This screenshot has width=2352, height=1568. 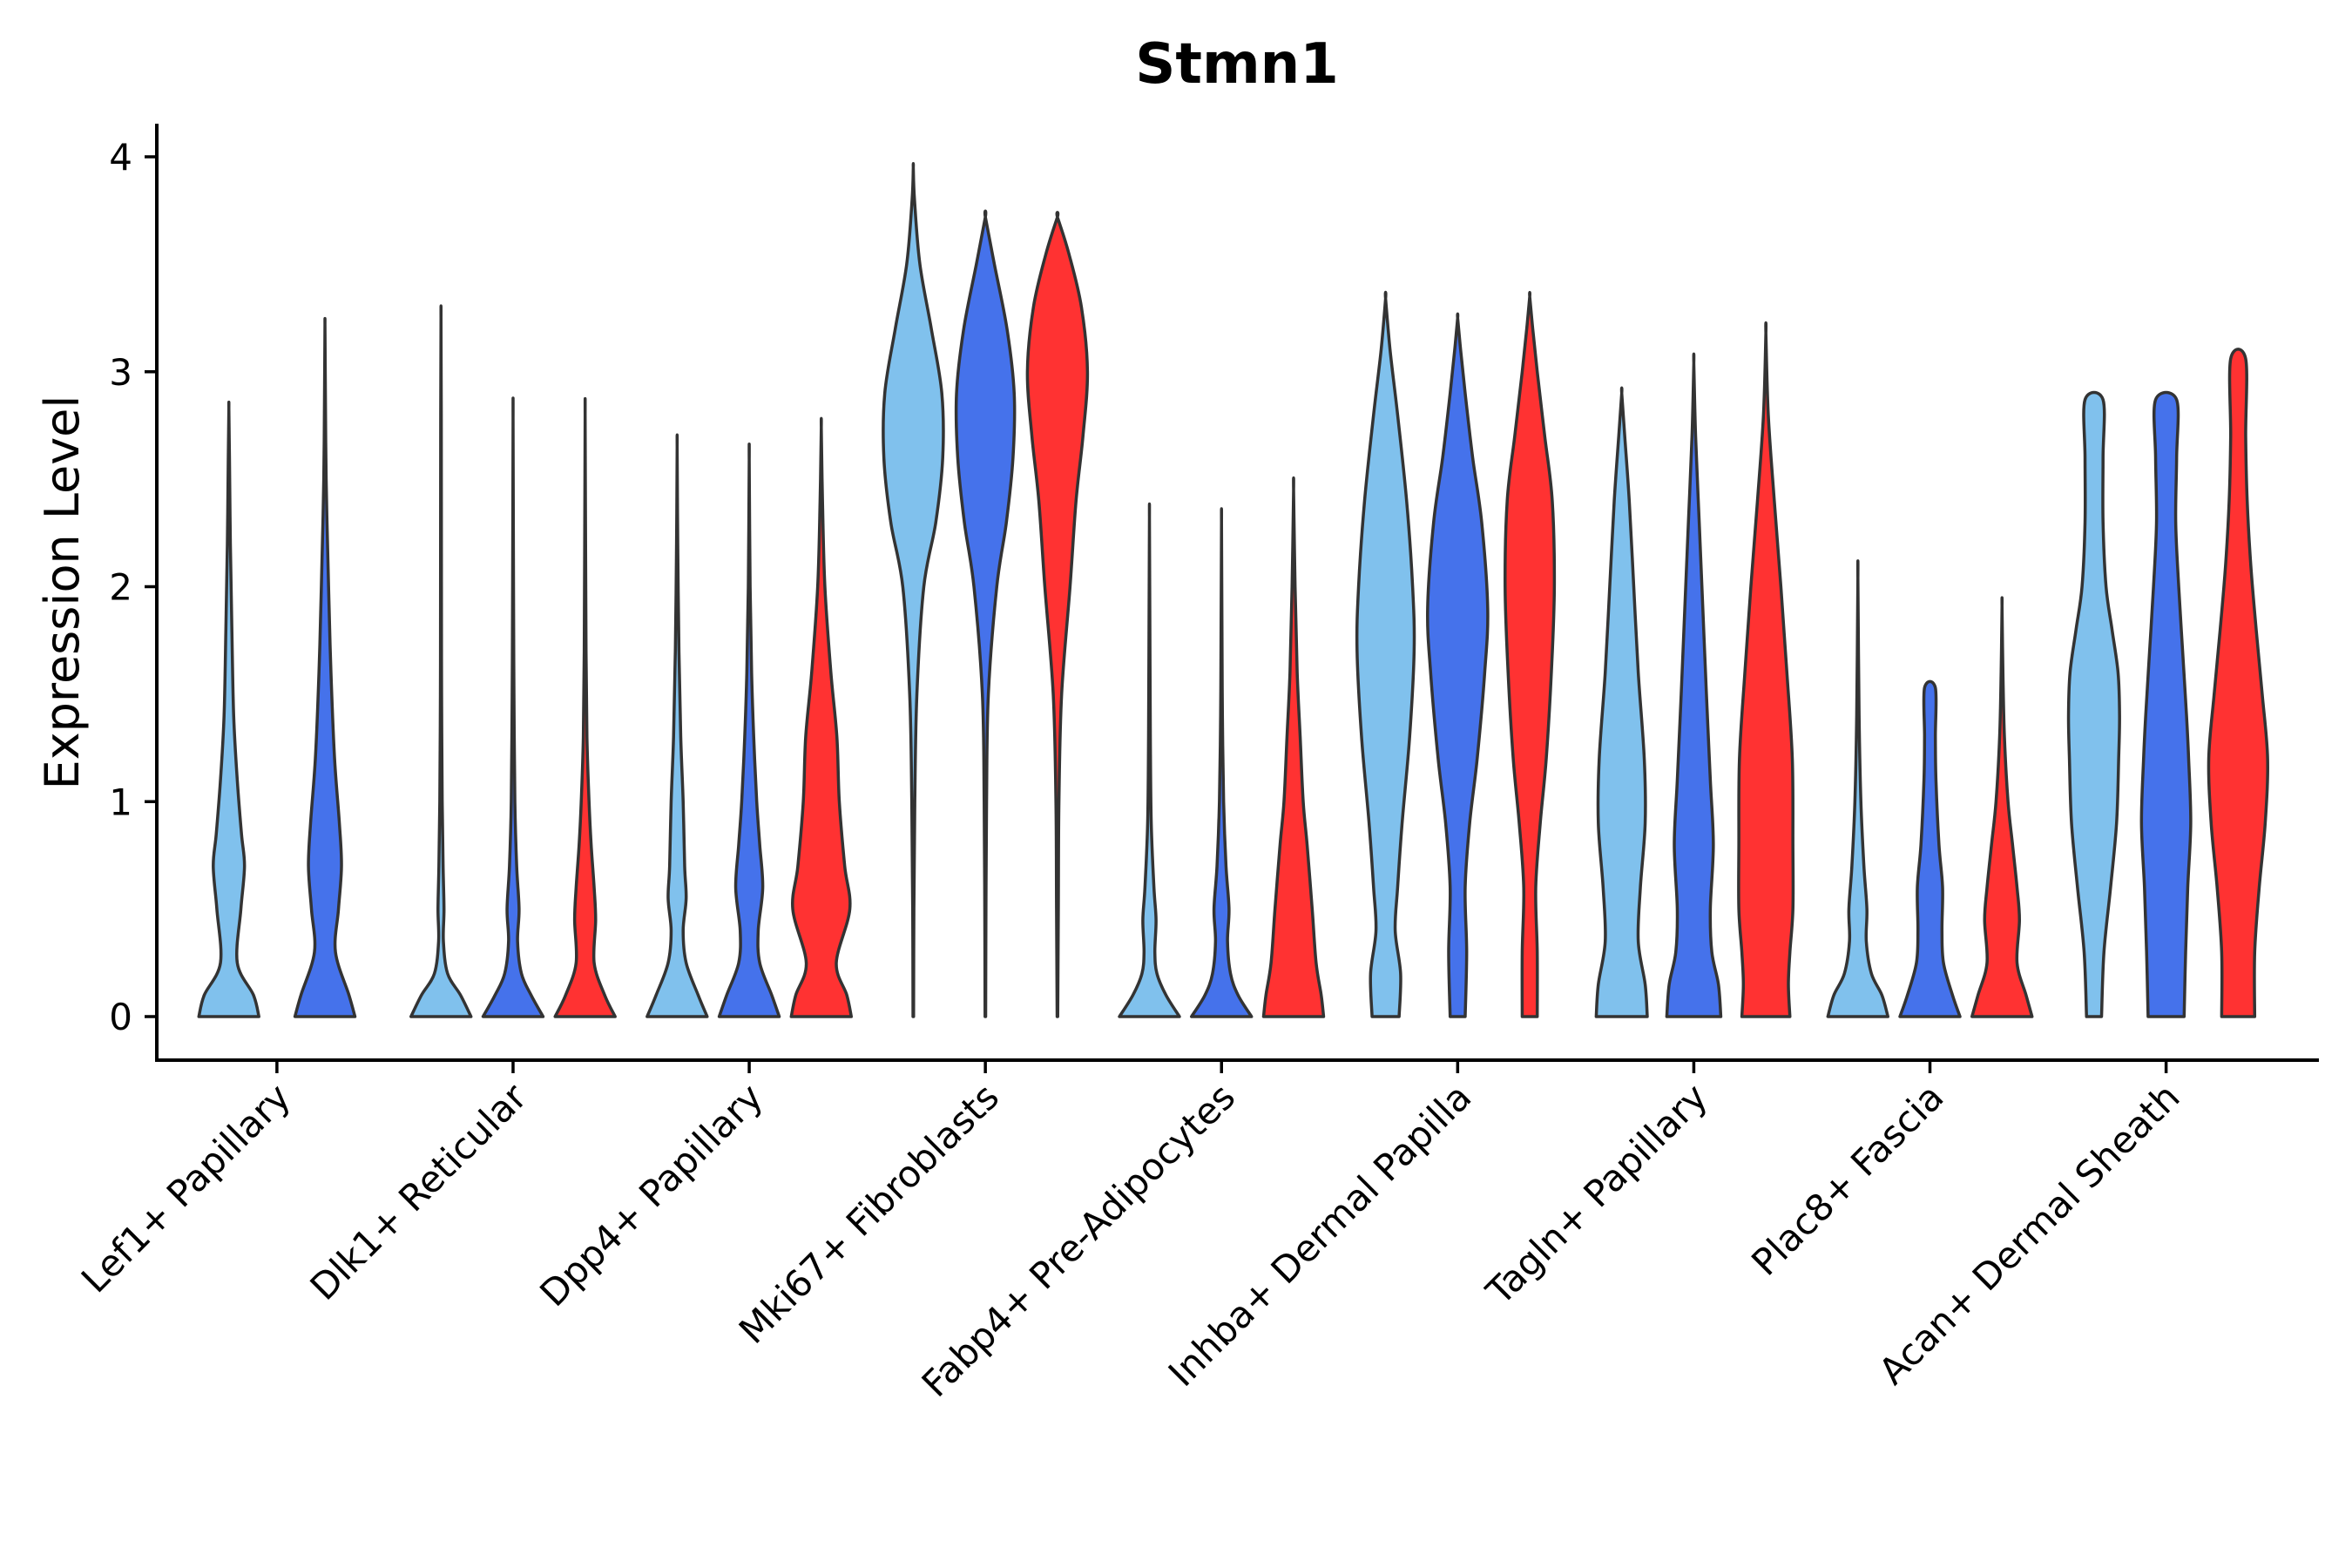 What do you see at coordinates (120, 802) in the screenshot?
I see `y-tick-label: 1` at bounding box center [120, 802].